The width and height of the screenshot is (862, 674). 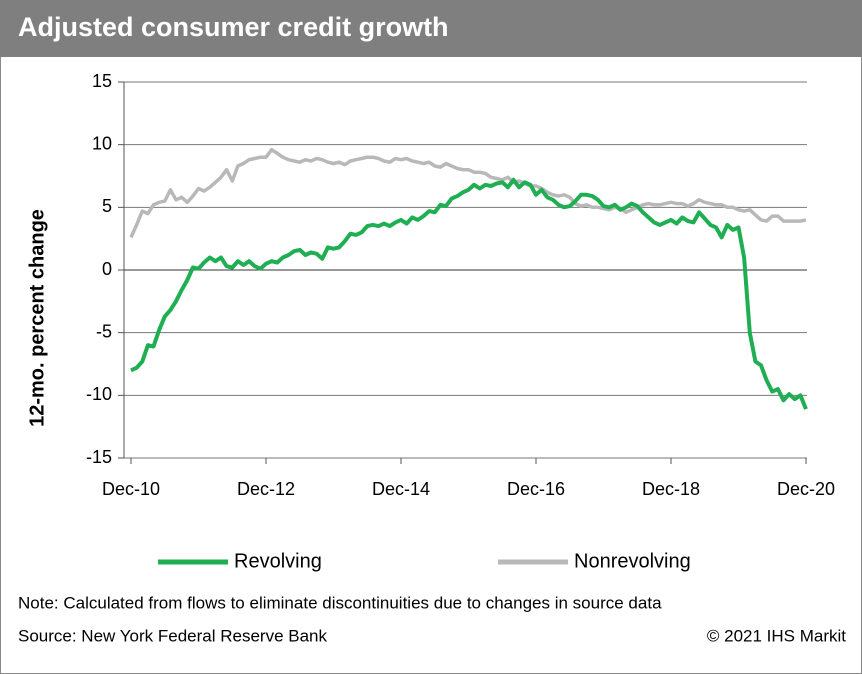 What do you see at coordinates (278, 561) in the screenshot?
I see `legend-label: Revolving` at bounding box center [278, 561].